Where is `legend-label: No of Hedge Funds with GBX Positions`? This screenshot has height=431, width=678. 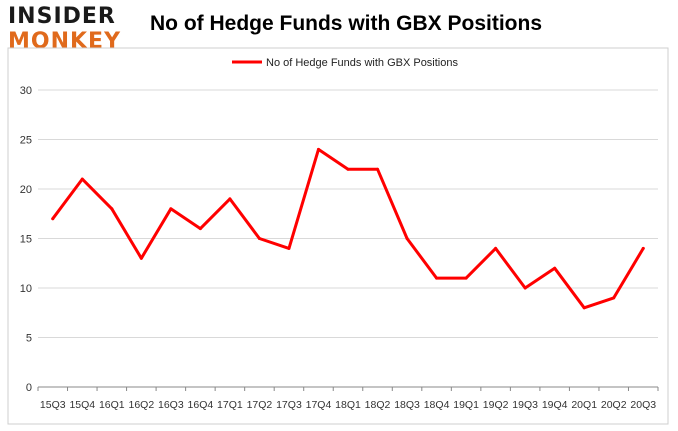 legend-label: No of Hedge Funds with GBX Positions is located at coordinates (362, 63).